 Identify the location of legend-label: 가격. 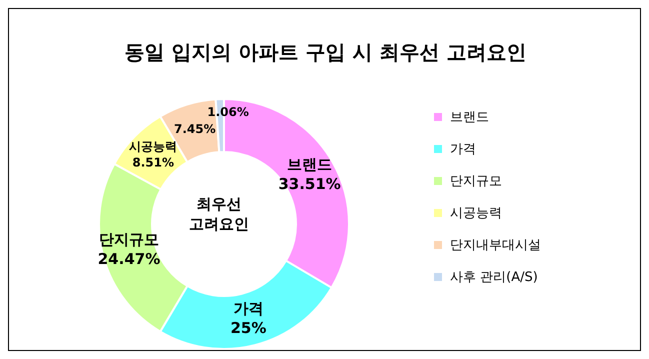
(463, 150).